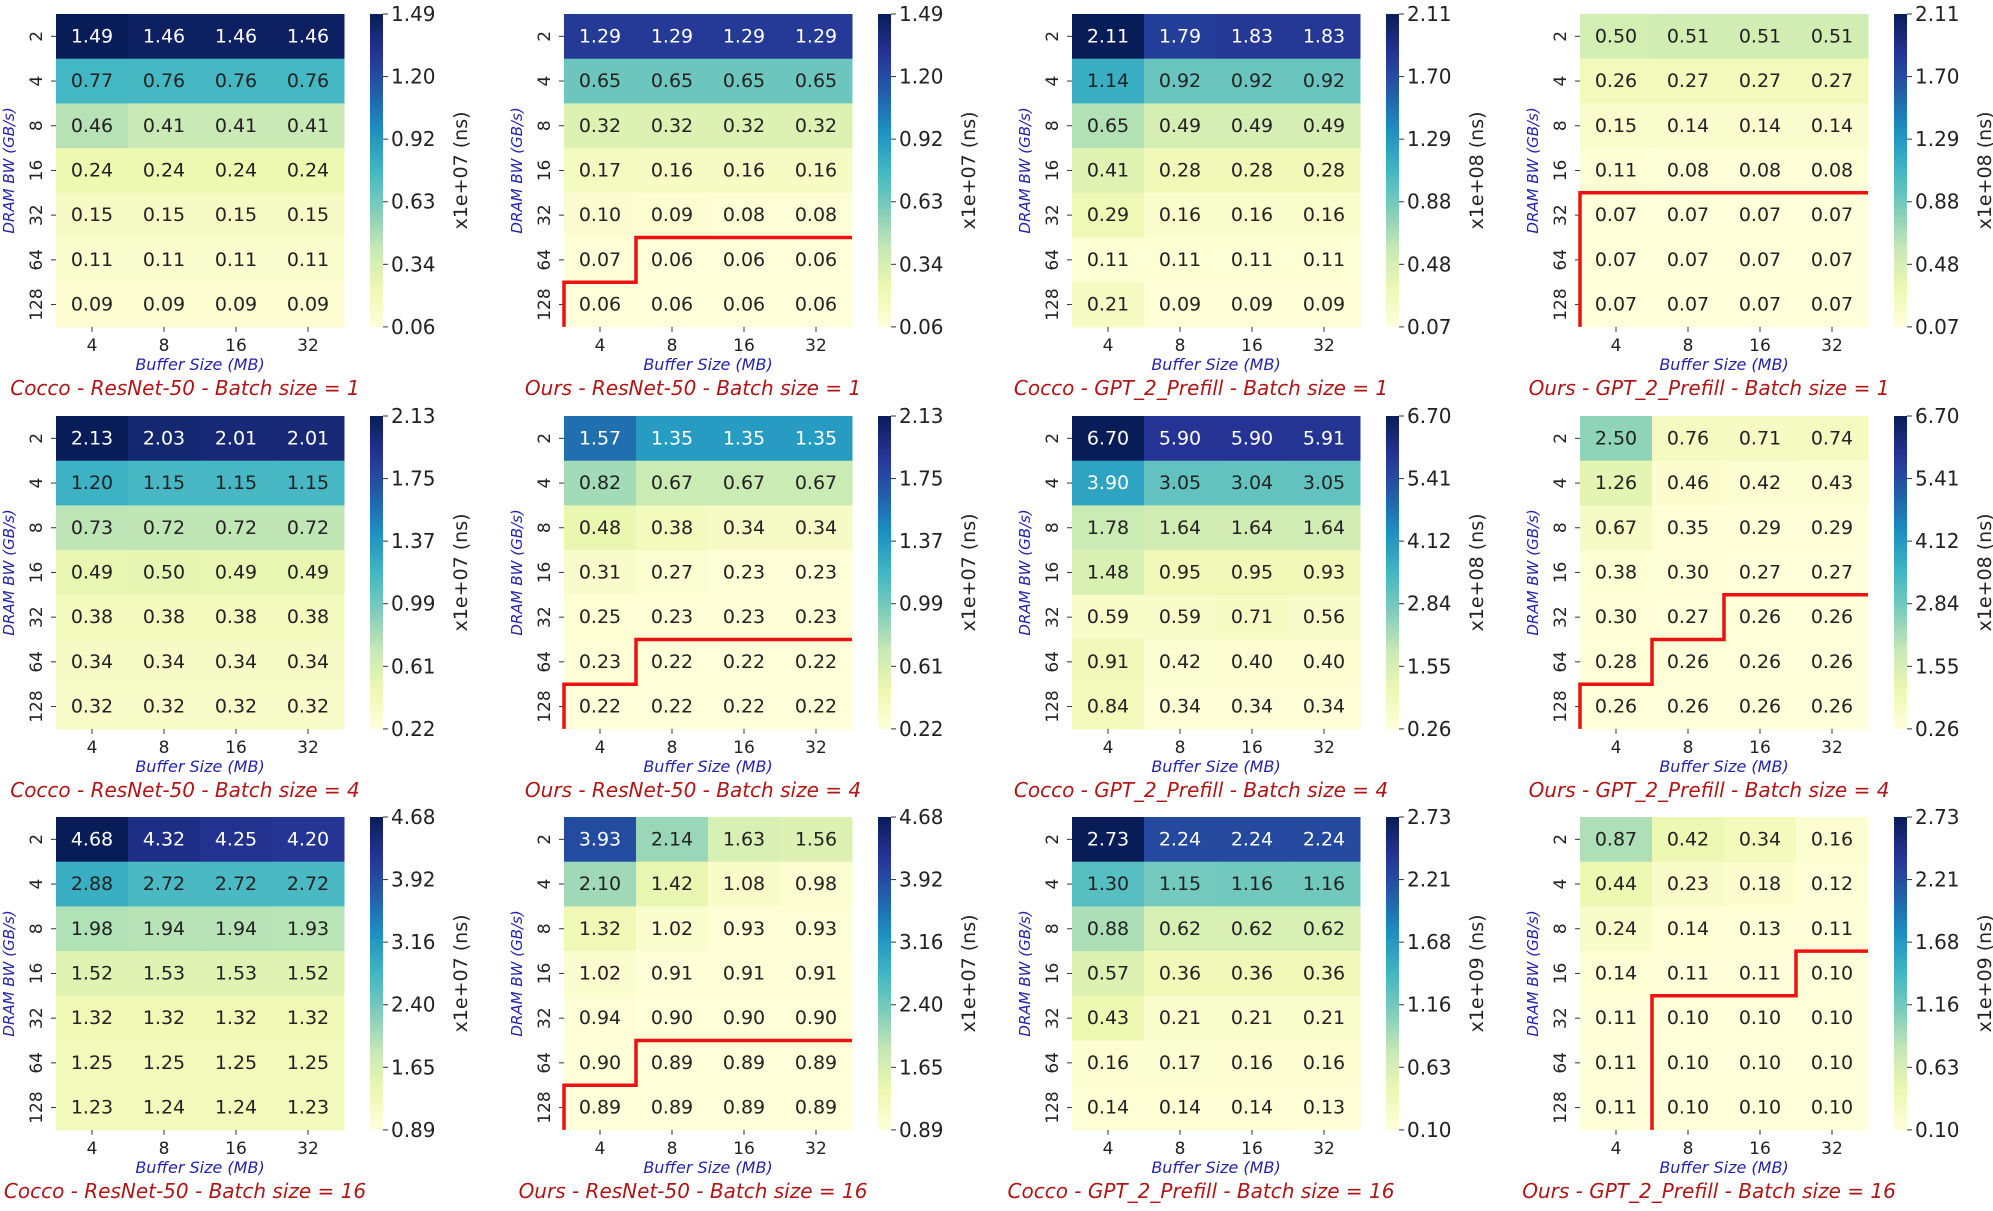 The height and width of the screenshot is (1211, 1993). Describe the element at coordinates (1616, 884) in the screenshot. I see `panel-12-cell-label: 0.44` at that location.